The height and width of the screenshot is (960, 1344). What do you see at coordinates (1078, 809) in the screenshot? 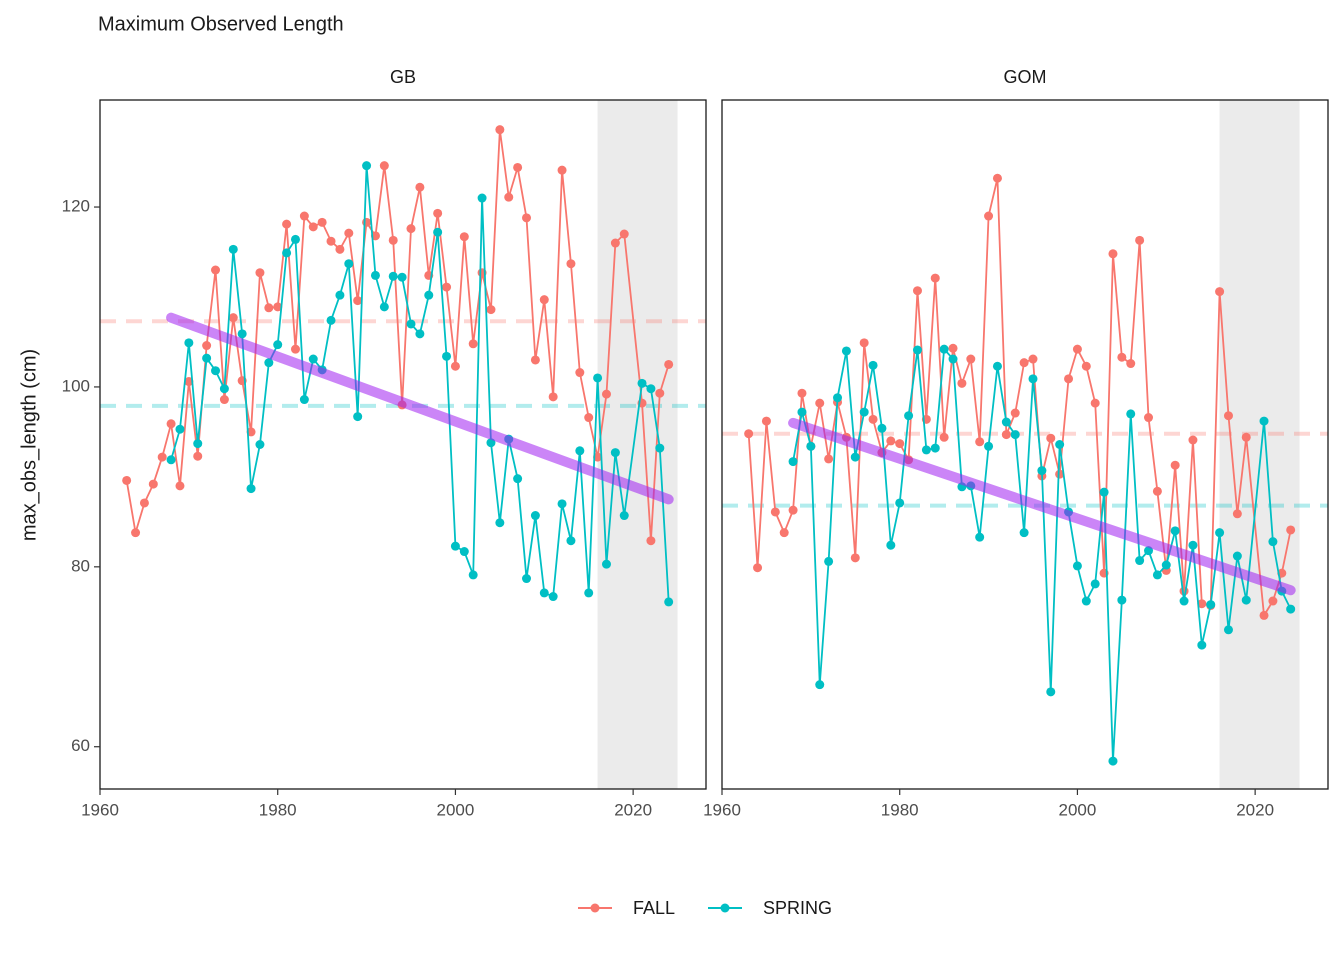
I see `x-tick-label: 2000` at bounding box center [1078, 809].